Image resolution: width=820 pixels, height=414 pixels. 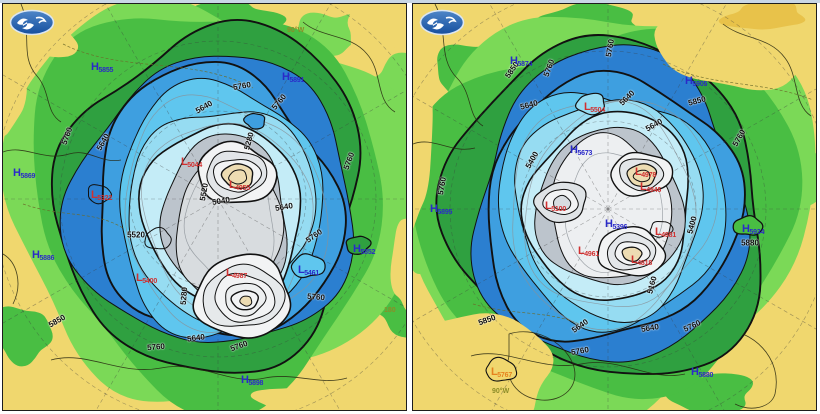 I want to click on high-center-label: H5891, so click(x=293, y=78).